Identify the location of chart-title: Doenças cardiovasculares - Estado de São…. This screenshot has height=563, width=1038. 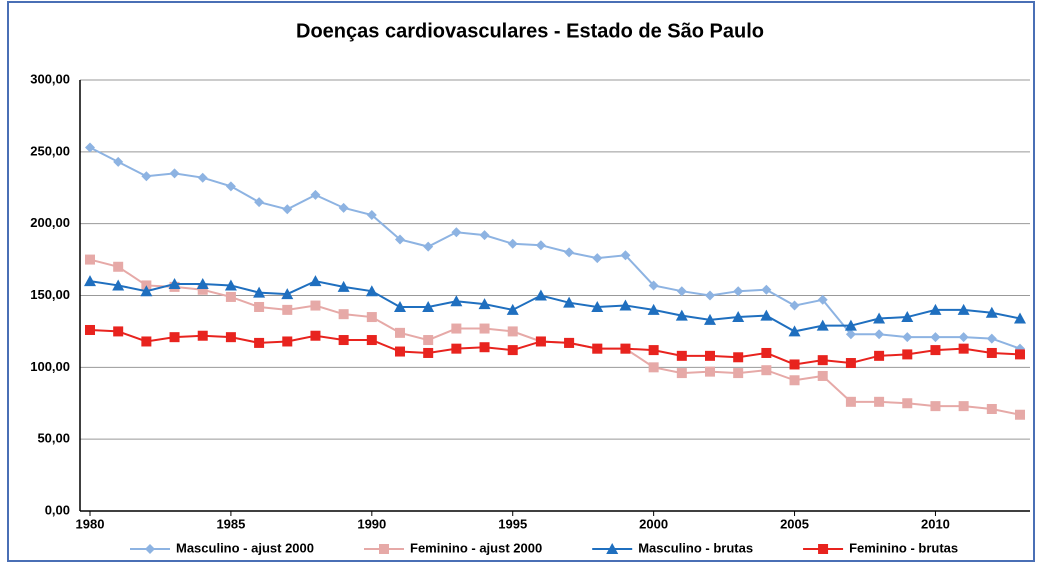
(530, 31).